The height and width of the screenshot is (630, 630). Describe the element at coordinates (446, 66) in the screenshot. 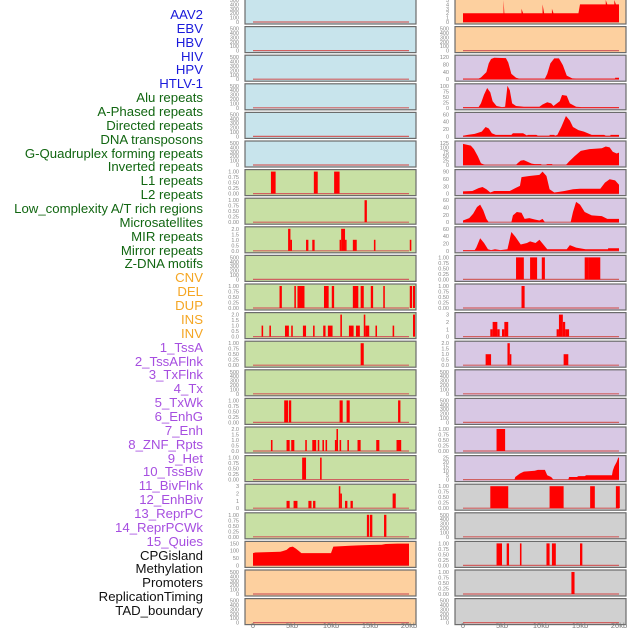

I see `y-tick-label: 80` at that location.